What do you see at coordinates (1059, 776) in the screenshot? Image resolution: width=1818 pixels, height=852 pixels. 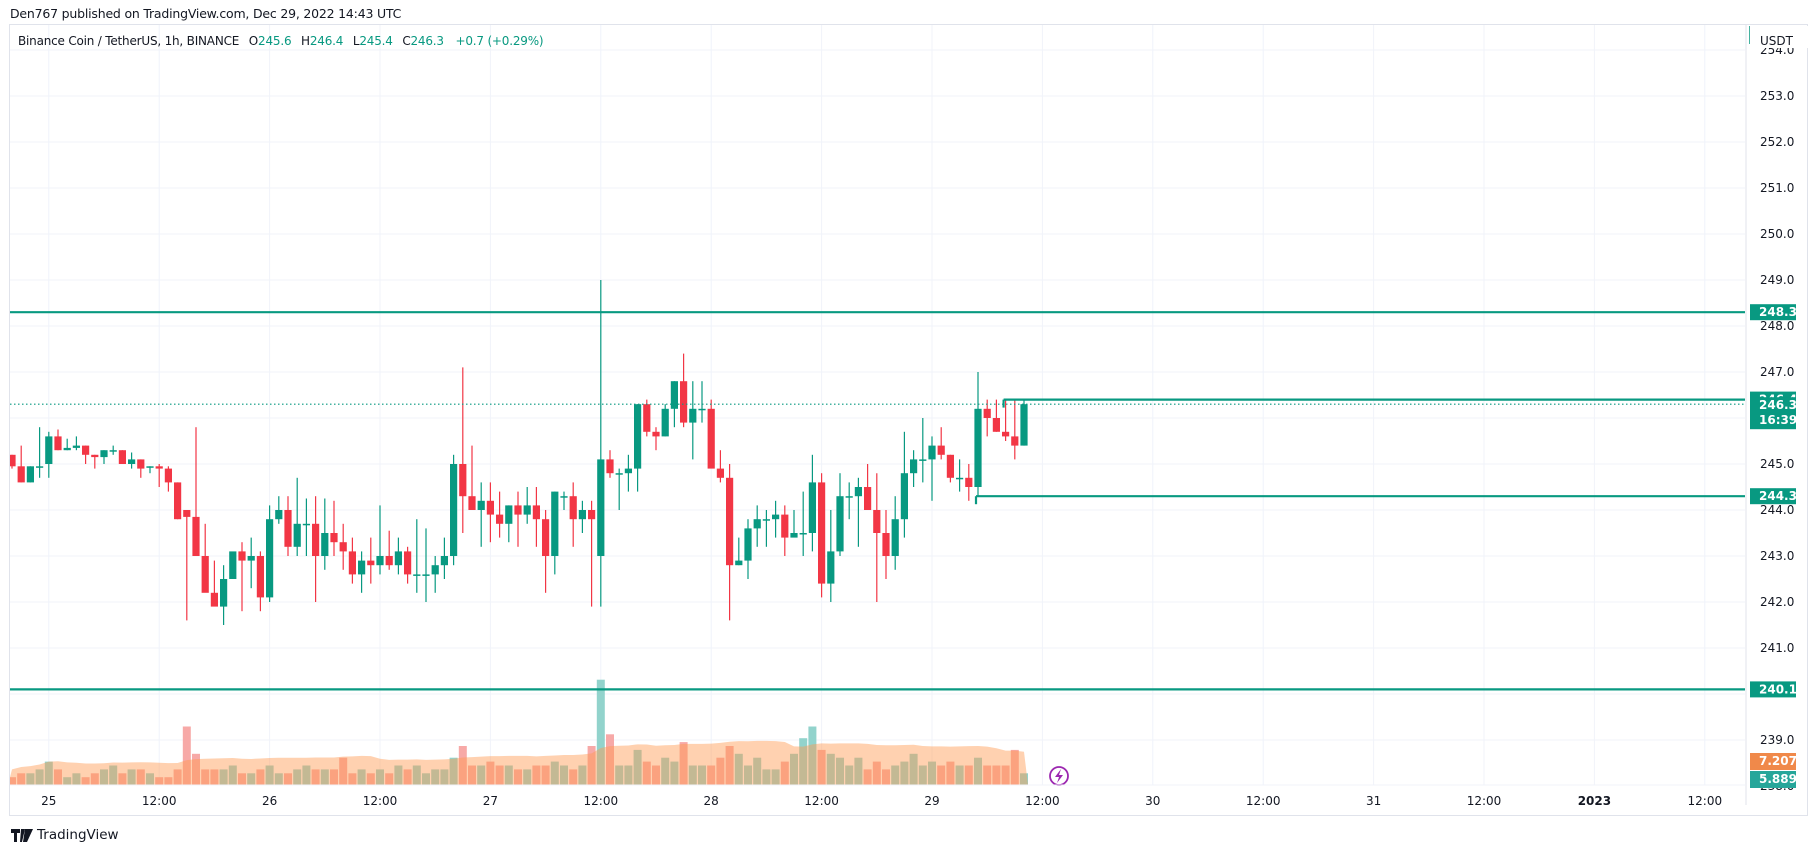 I see `lightning-icon` at bounding box center [1059, 776].